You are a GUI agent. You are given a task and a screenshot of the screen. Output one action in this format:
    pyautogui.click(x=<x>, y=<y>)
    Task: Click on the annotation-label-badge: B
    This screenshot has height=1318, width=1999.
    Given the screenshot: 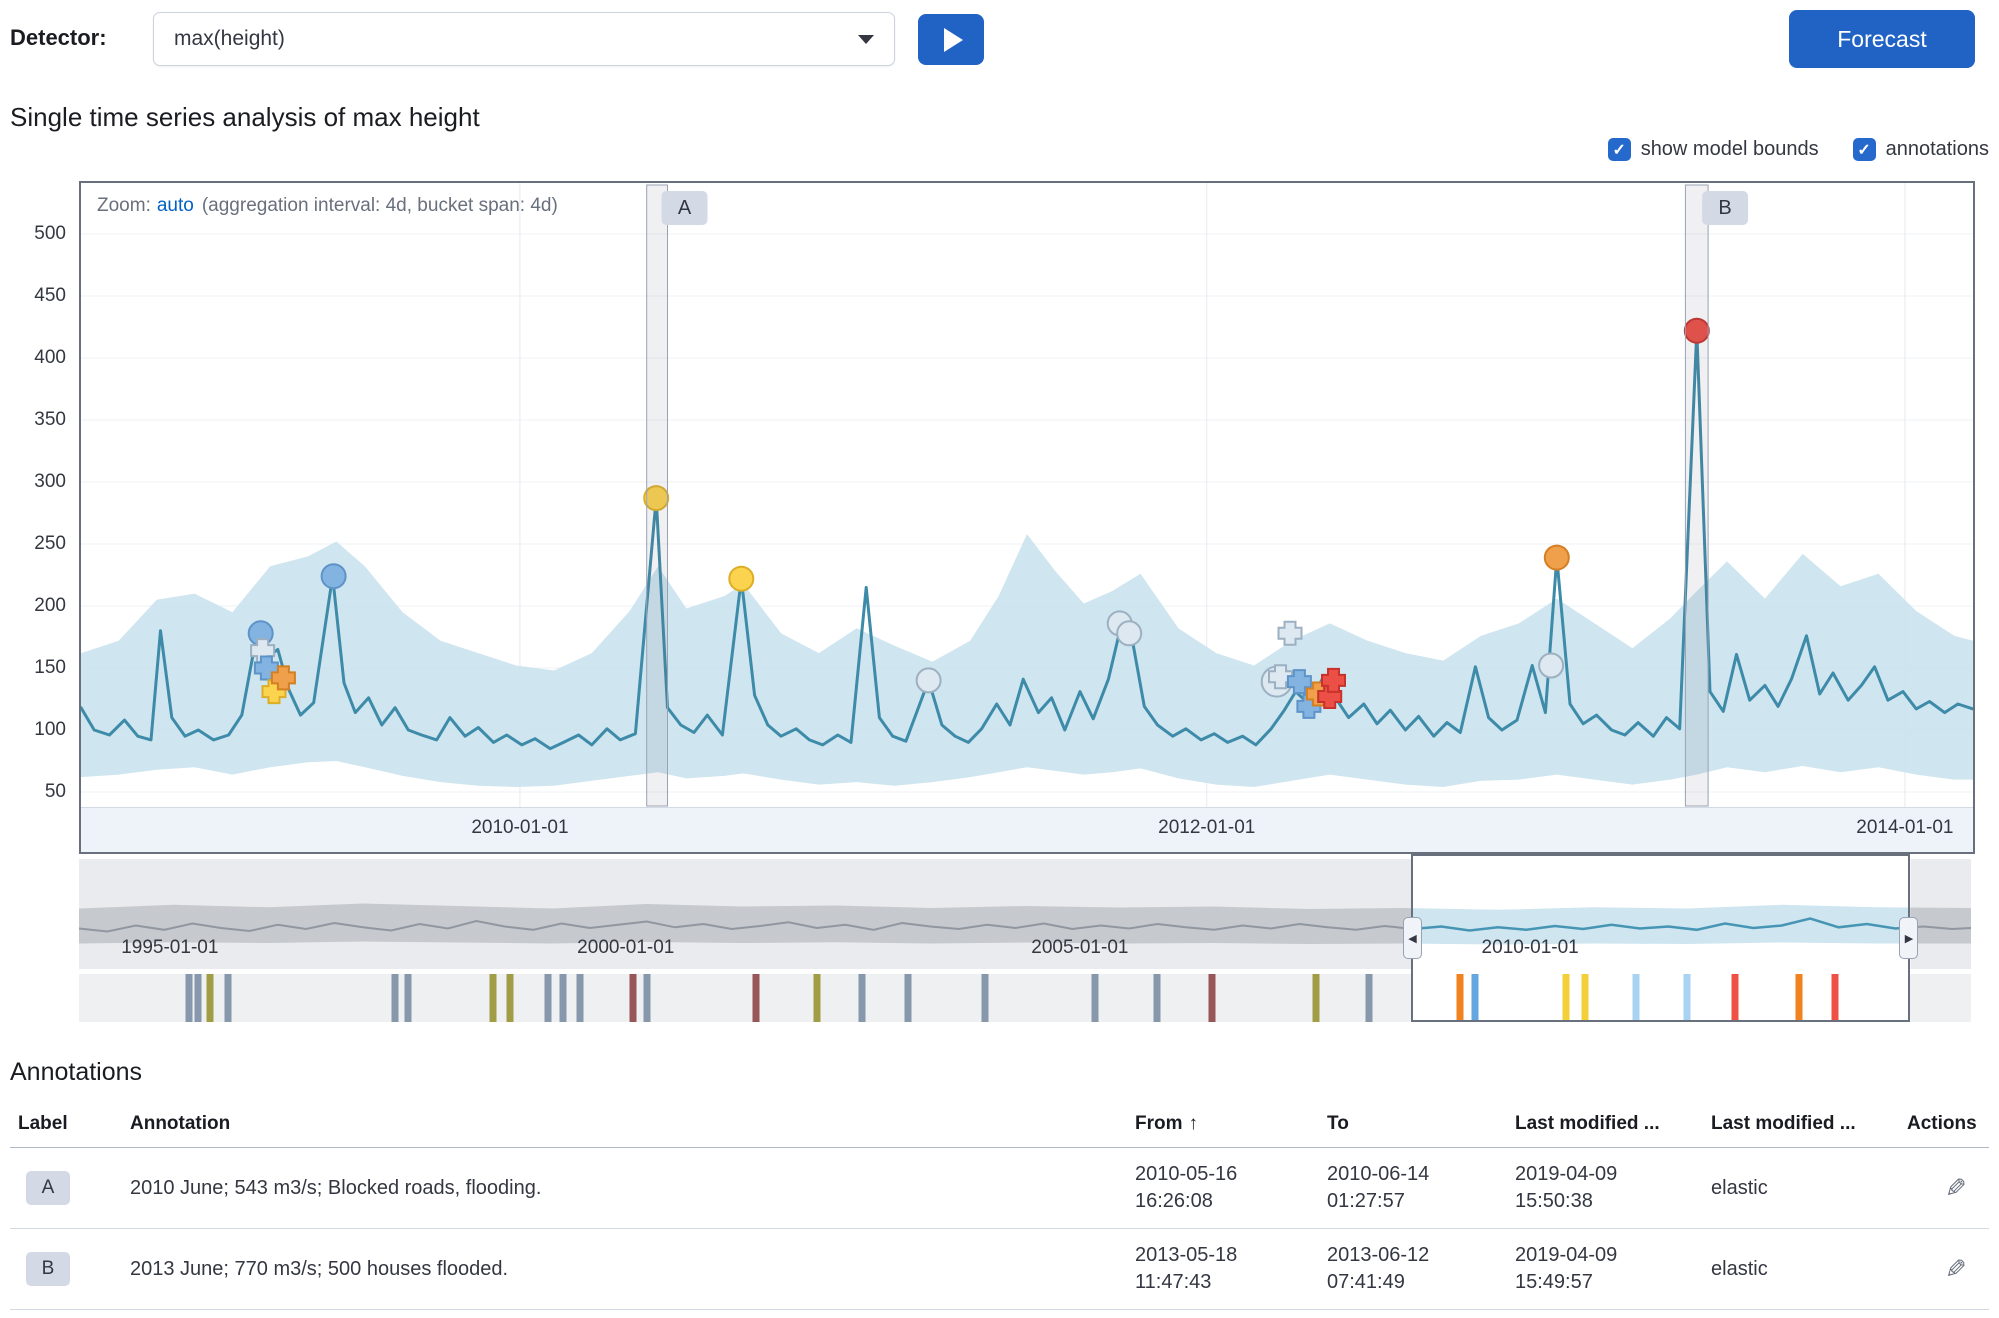 What is the action you would take?
    pyautogui.click(x=48, y=1269)
    